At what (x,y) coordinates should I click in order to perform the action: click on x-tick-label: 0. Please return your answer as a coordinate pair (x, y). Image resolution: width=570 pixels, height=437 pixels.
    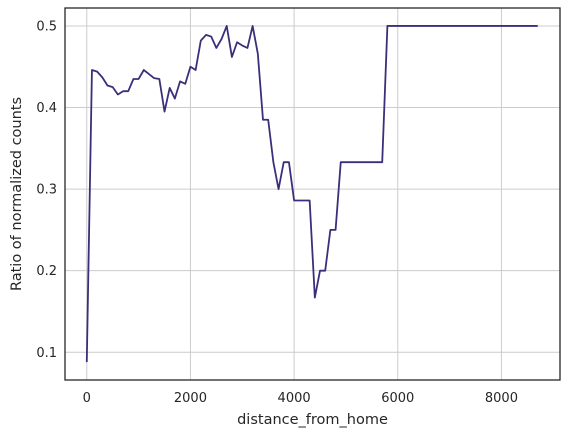
    Looking at the image, I should click on (87, 398).